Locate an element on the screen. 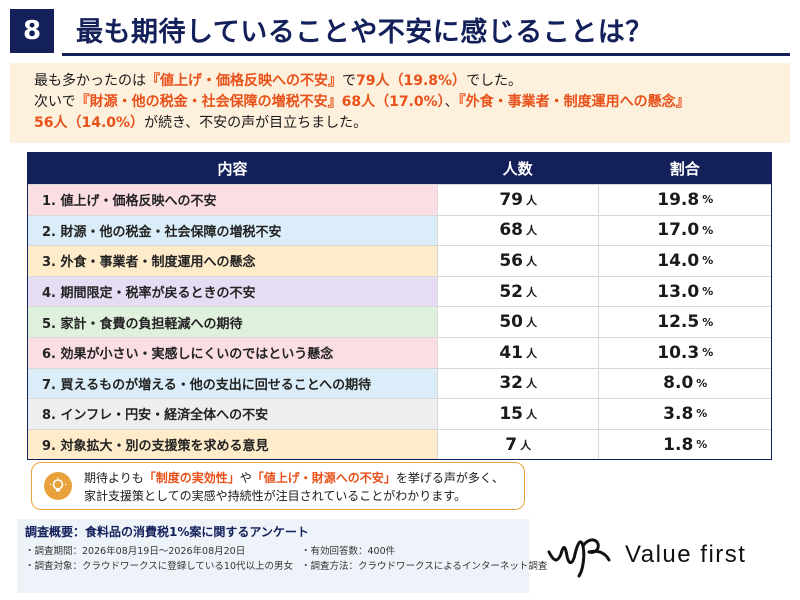 This screenshot has height=600, width=800. row-label: 6. 効果が小さい・実感しにくいのではという懸念 is located at coordinates (232, 352).